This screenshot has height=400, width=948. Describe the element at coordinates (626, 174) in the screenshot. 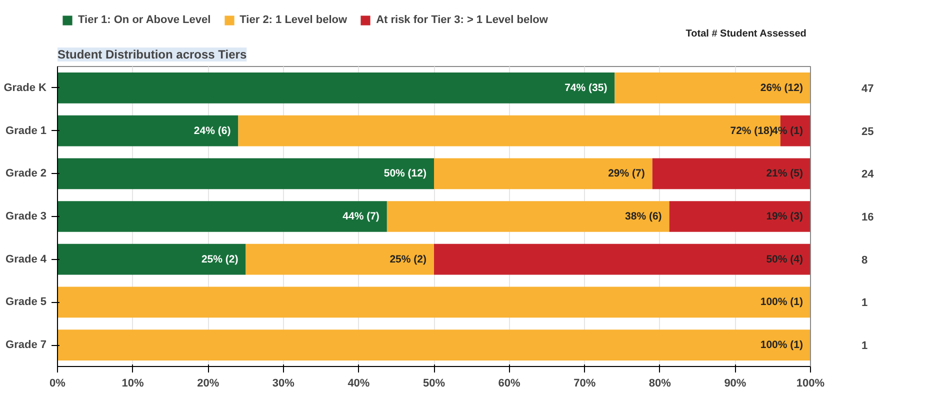

I see `data-label: 29% (7)` at that location.